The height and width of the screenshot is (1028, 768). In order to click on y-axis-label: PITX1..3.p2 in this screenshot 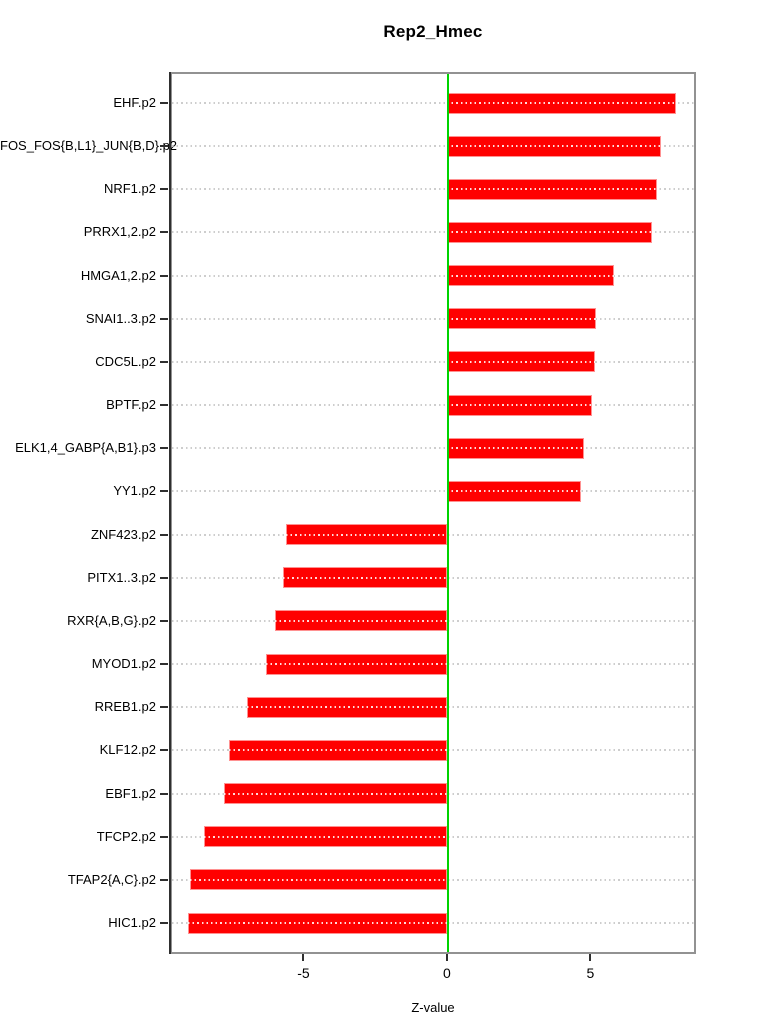, I will do `click(121, 577)`.